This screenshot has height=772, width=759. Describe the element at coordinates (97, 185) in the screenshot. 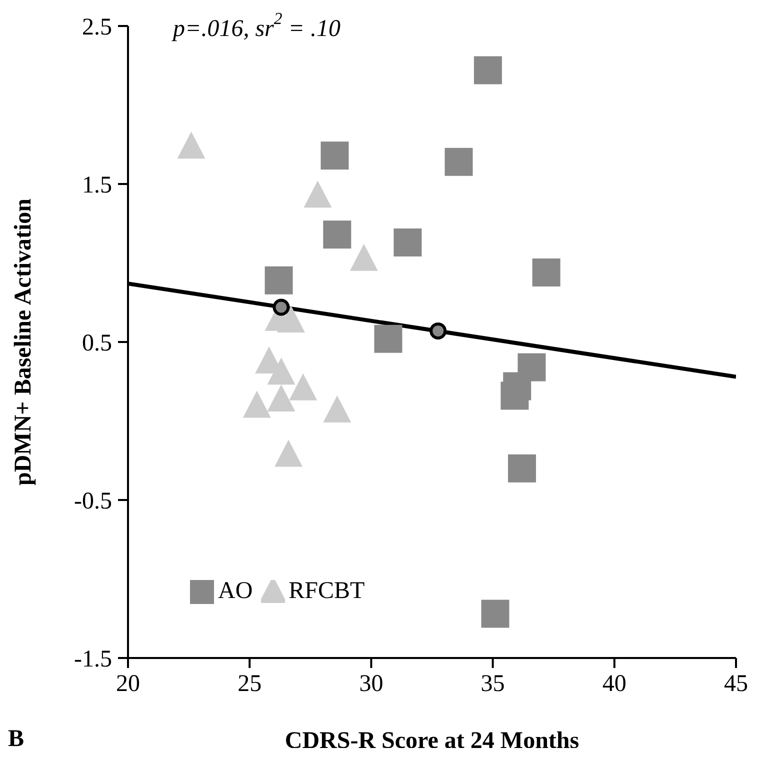

I see `y-tick-label: 1.5` at that location.